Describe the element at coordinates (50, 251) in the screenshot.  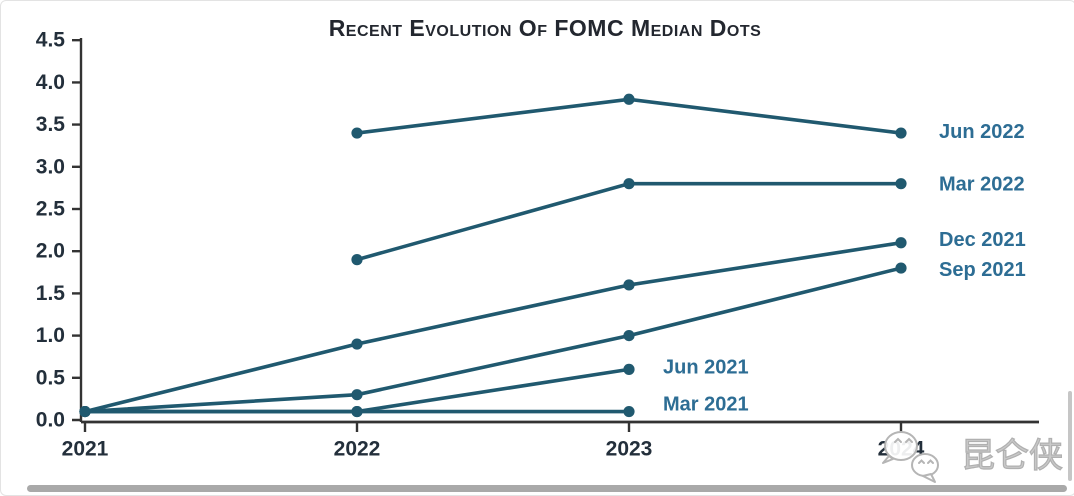
I see `y-tick-label: 2.0` at that location.